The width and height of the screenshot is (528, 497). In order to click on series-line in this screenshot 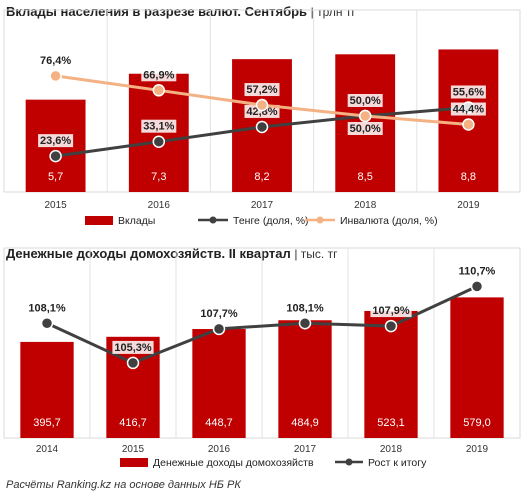, I will do `click(262, 325)`.